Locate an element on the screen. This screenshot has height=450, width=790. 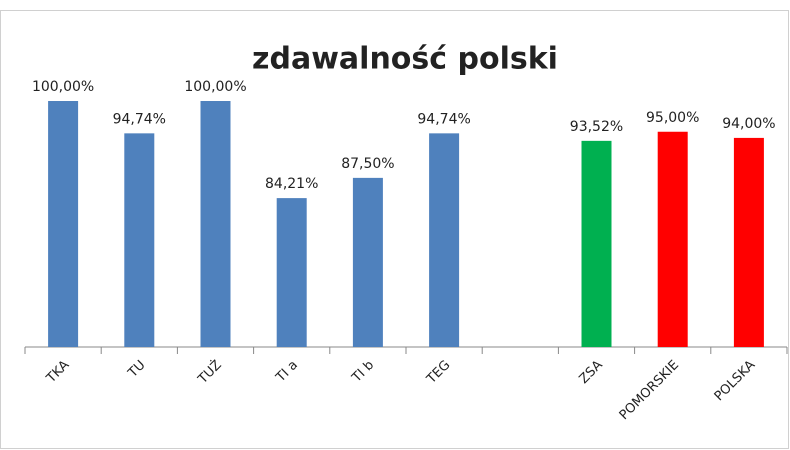
value-label: 93,52% is located at coordinates (596, 127).